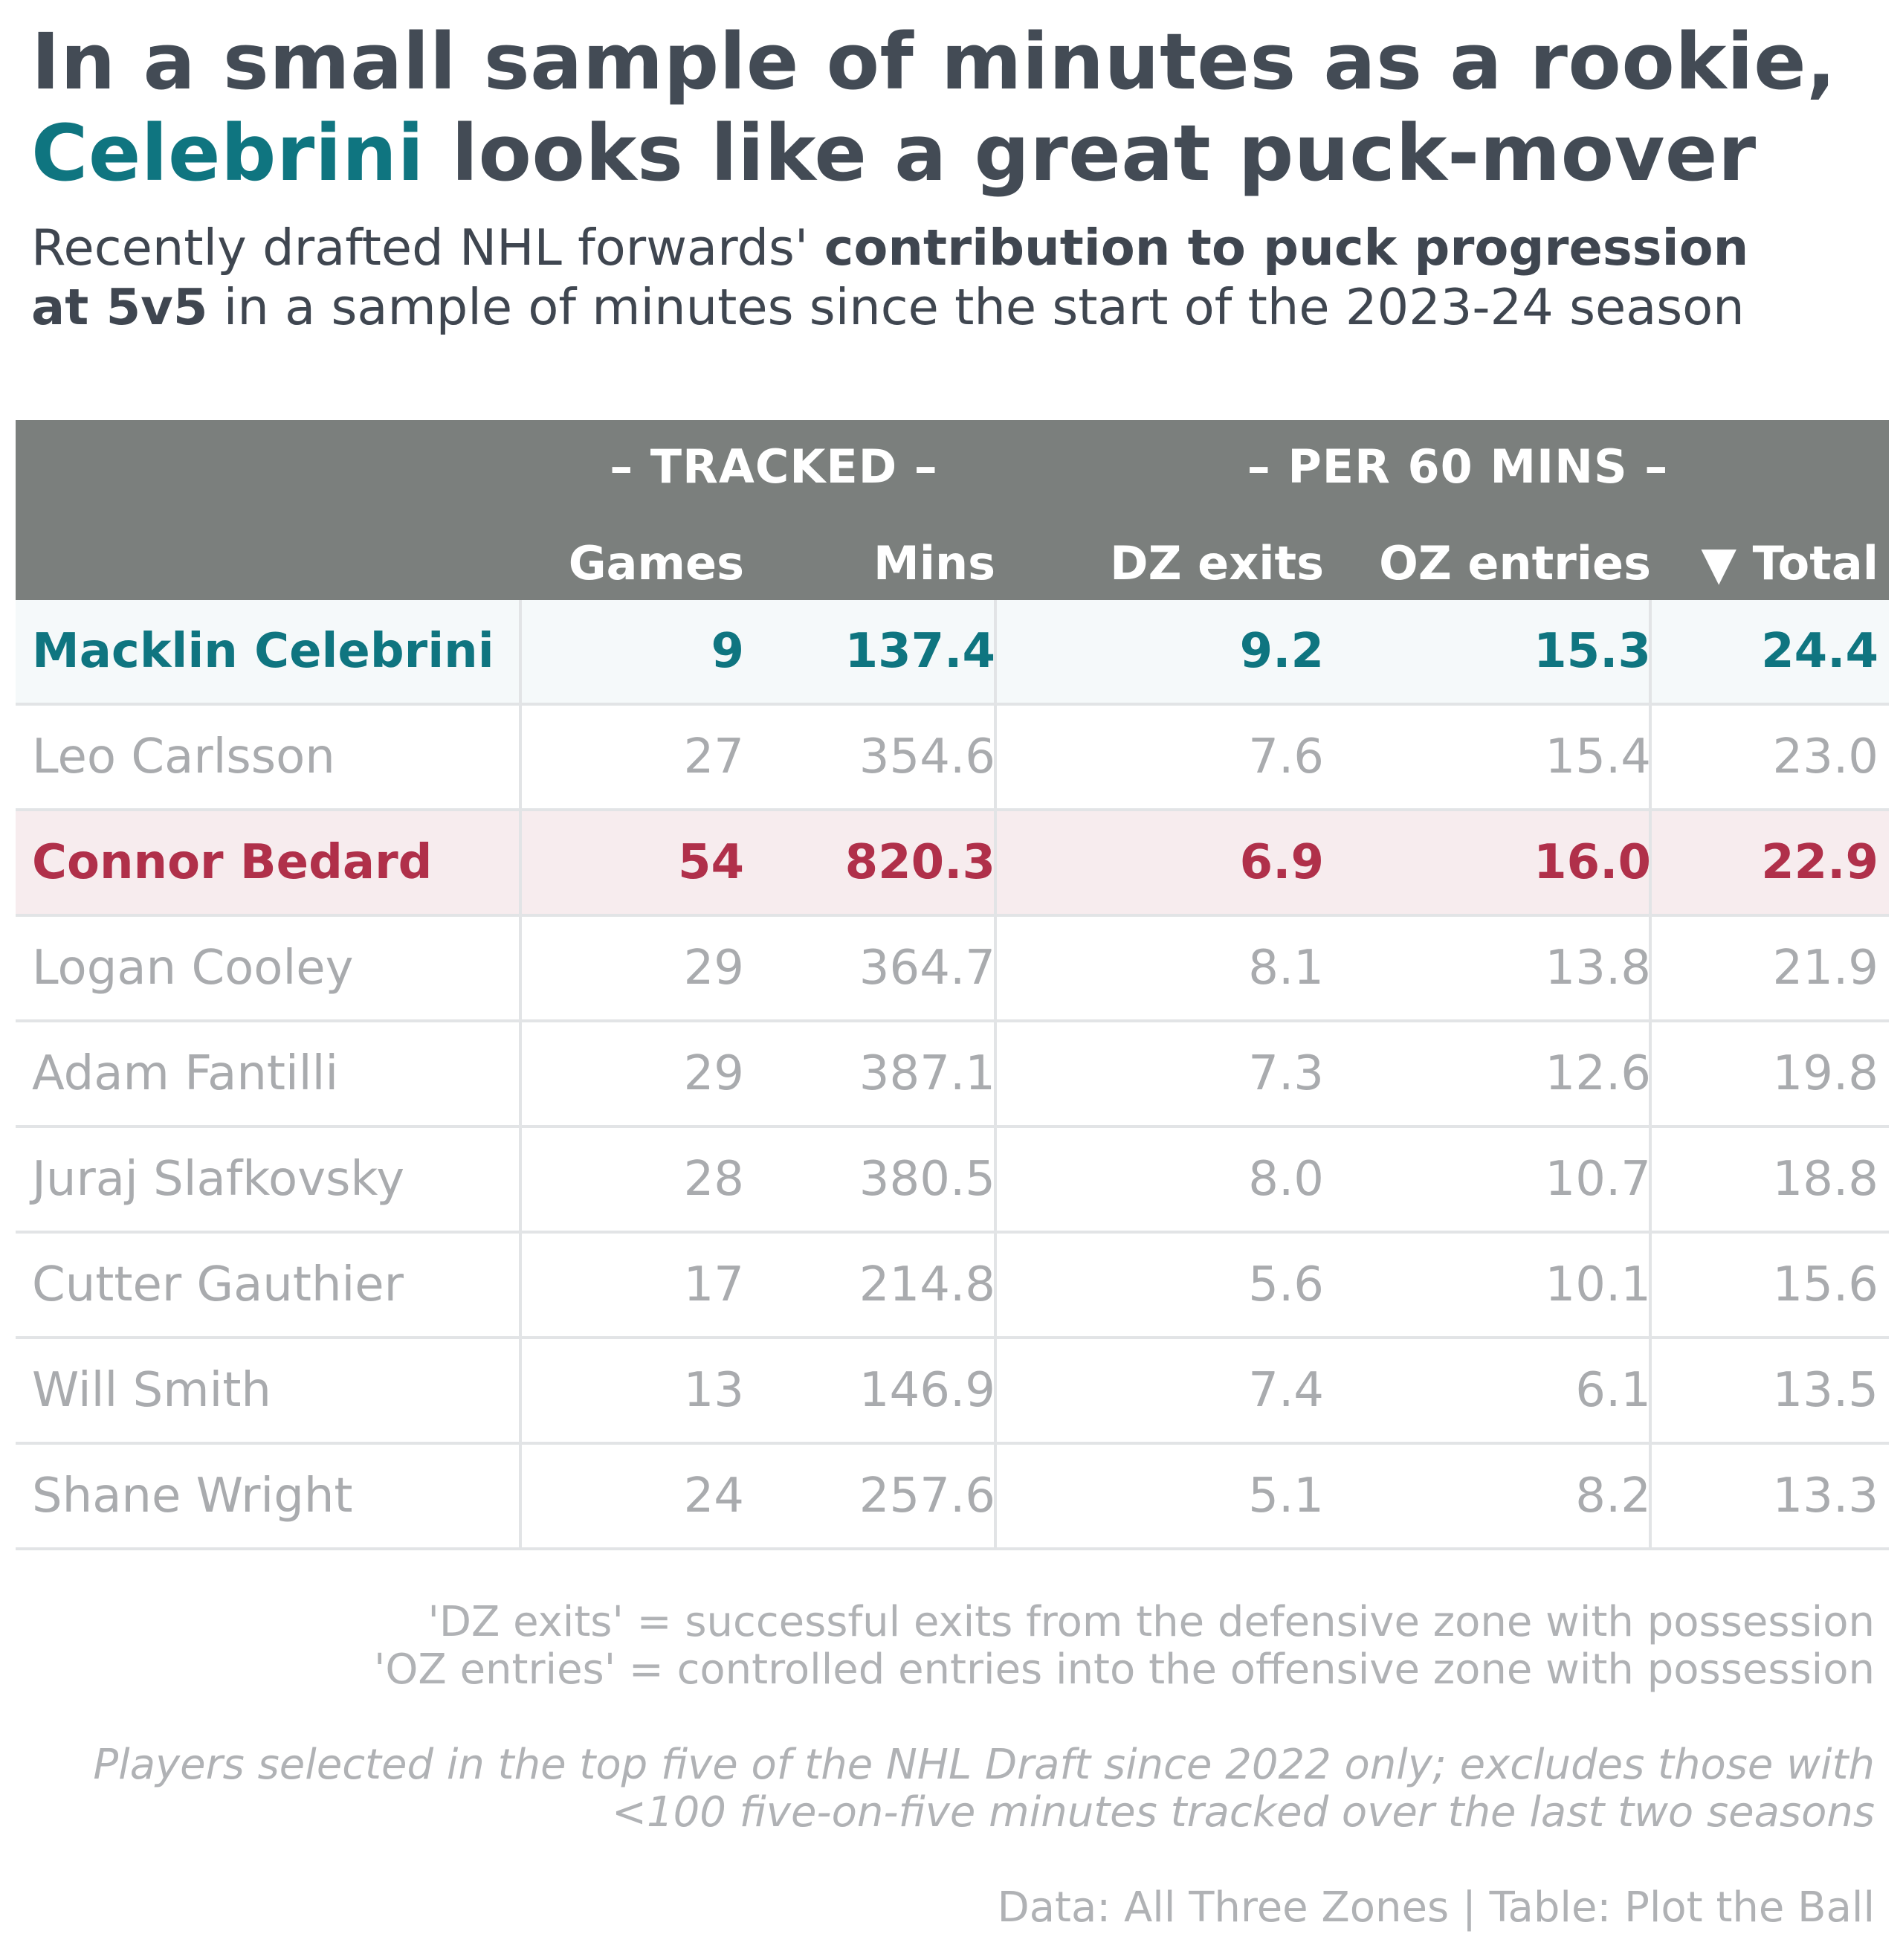 The width and height of the screenshot is (1903, 1960). I want to click on column-header-mins: Mins, so click(934, 563).